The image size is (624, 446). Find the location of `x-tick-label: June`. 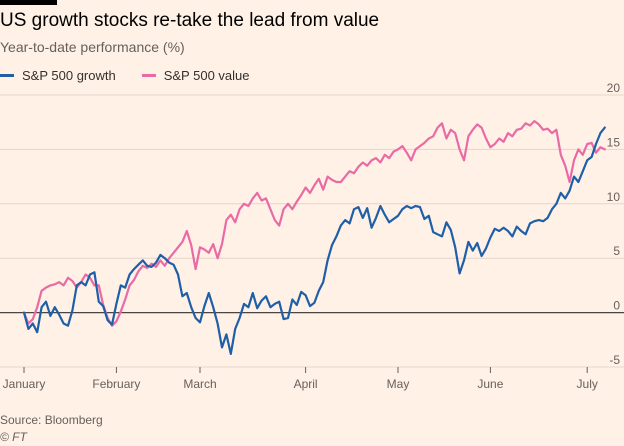

x-tick-label: June is located at coordinates (490, 384).